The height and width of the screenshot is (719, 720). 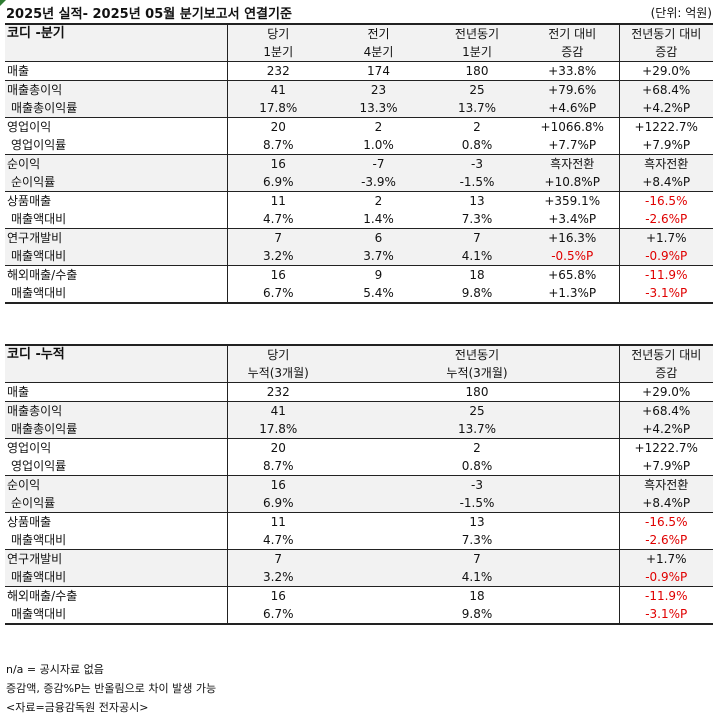 I want to click on row-label: 매출, so click(x=116, y=392).